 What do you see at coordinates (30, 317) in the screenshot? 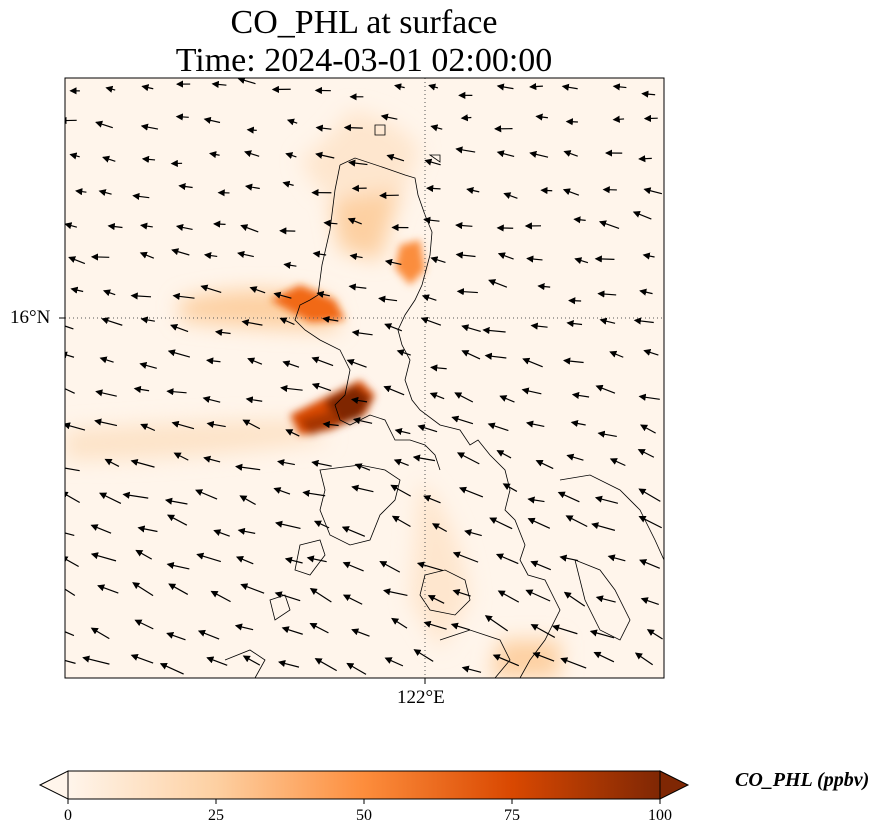
I see `lat-tick-label: 16°N` at bounding box center [30, 317].